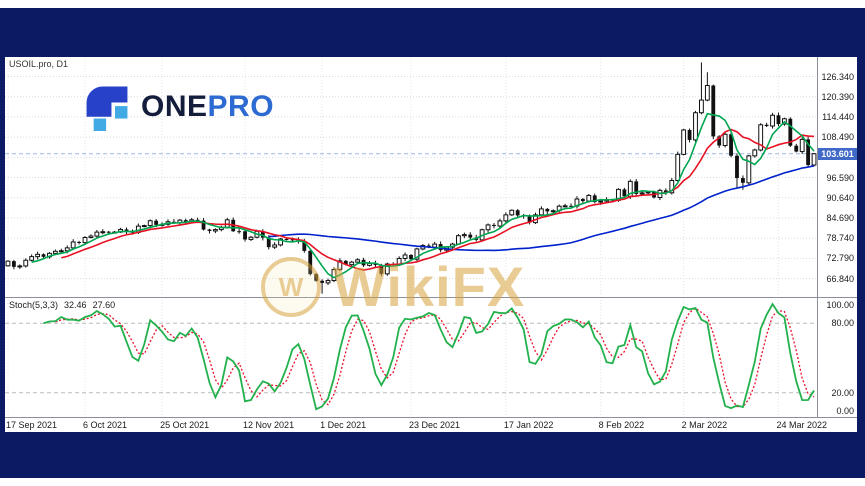 Image resolution: width=865 pixels, height=486 pixels. I want to click on symbol-timeframe-label: USOIL.pro, D1, so click(39, 64).